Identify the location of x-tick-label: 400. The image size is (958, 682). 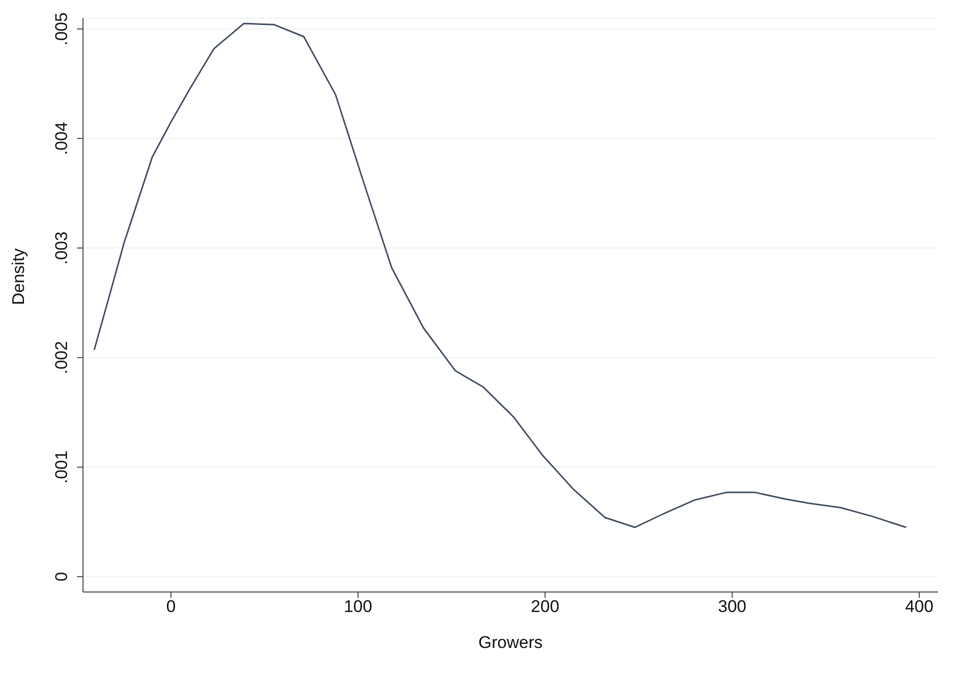
(919, 606).